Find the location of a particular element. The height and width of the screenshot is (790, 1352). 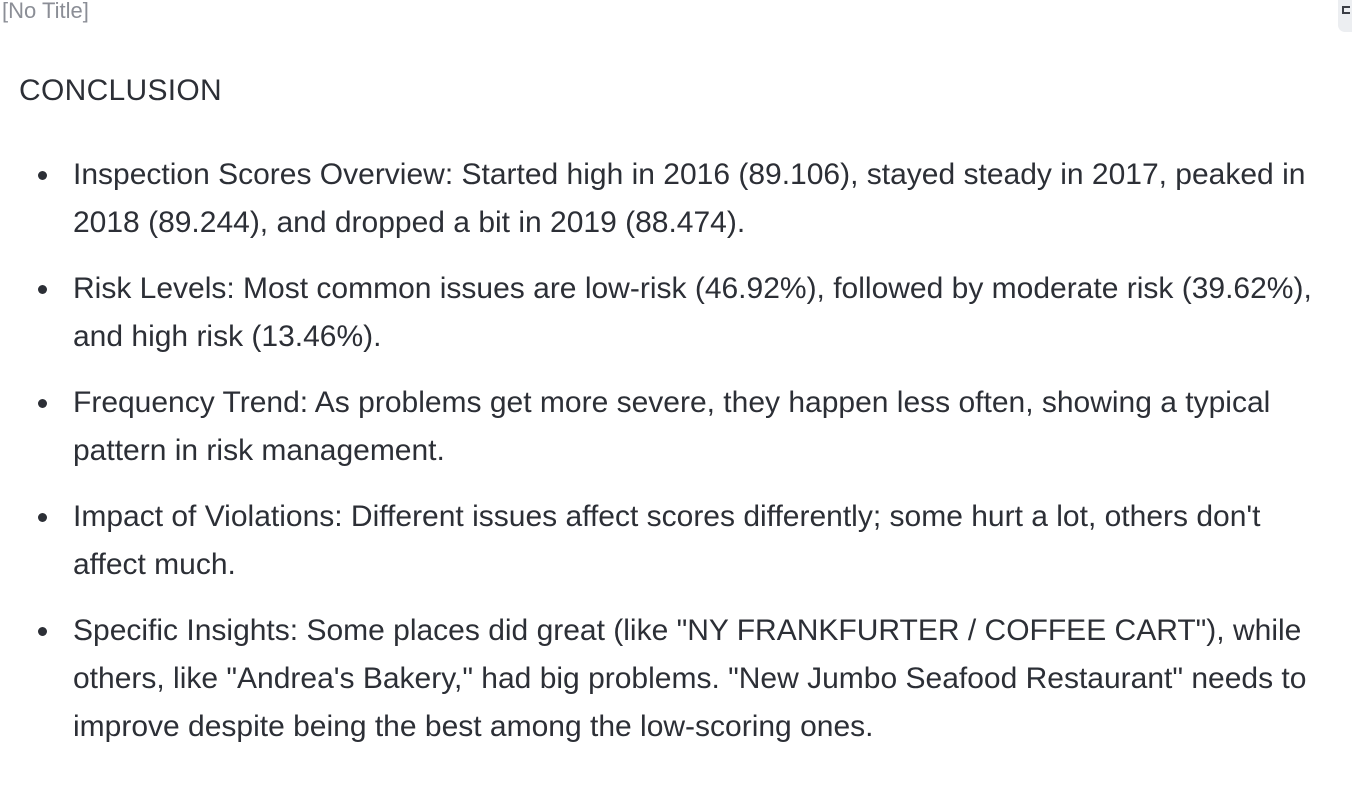

panel-toggle-icon is located at coordinates (1346, 10).